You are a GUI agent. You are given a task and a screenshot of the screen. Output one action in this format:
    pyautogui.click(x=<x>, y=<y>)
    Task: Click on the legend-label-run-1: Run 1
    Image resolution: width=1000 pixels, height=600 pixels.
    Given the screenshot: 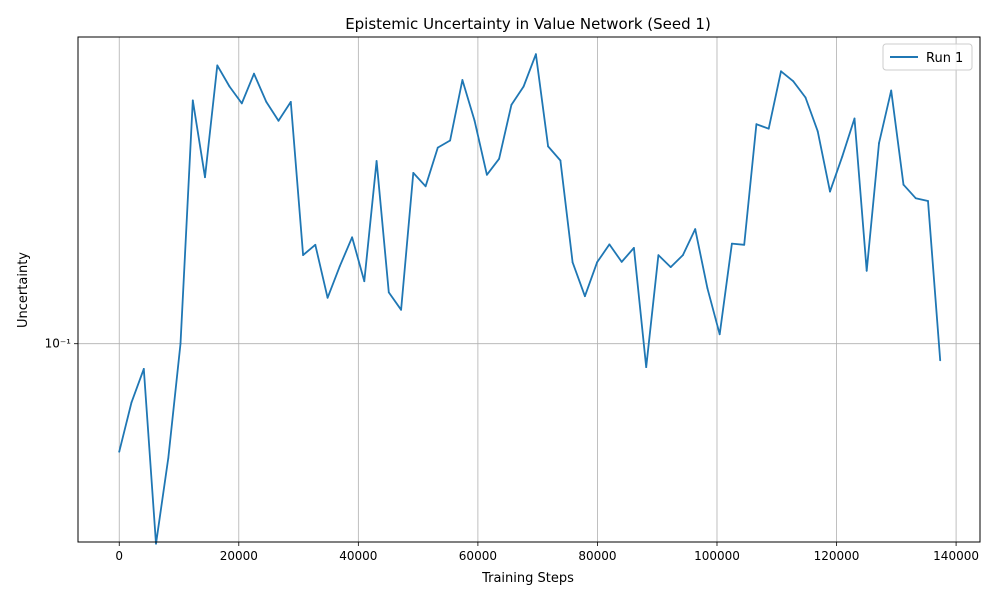 What is the action you would take?
    pyautogui.click(x=944, y=58)
    